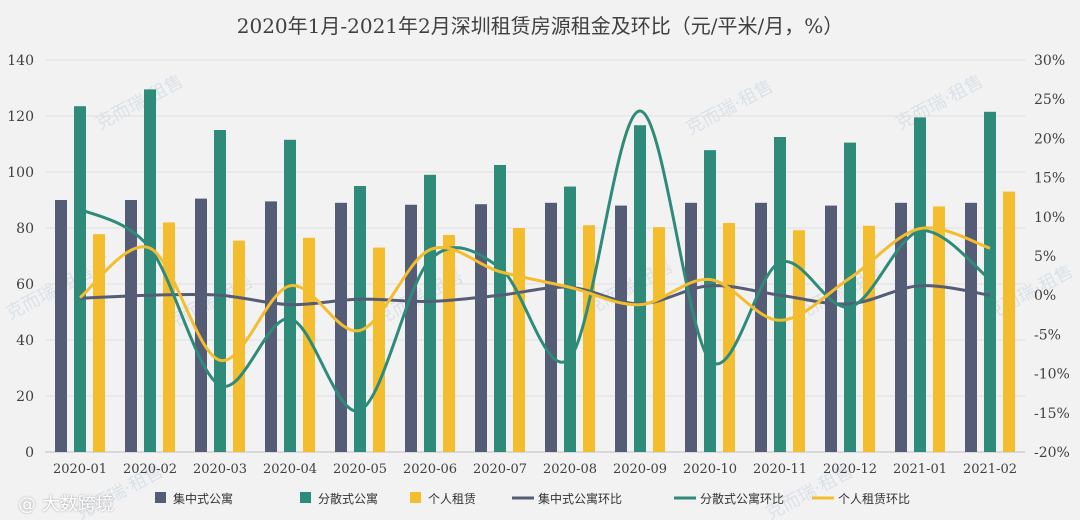  What do you see at coordinates (150, 469) in the screenshot?
I see `x-tick-label: 2020-02` at bounding box center [150, 469].